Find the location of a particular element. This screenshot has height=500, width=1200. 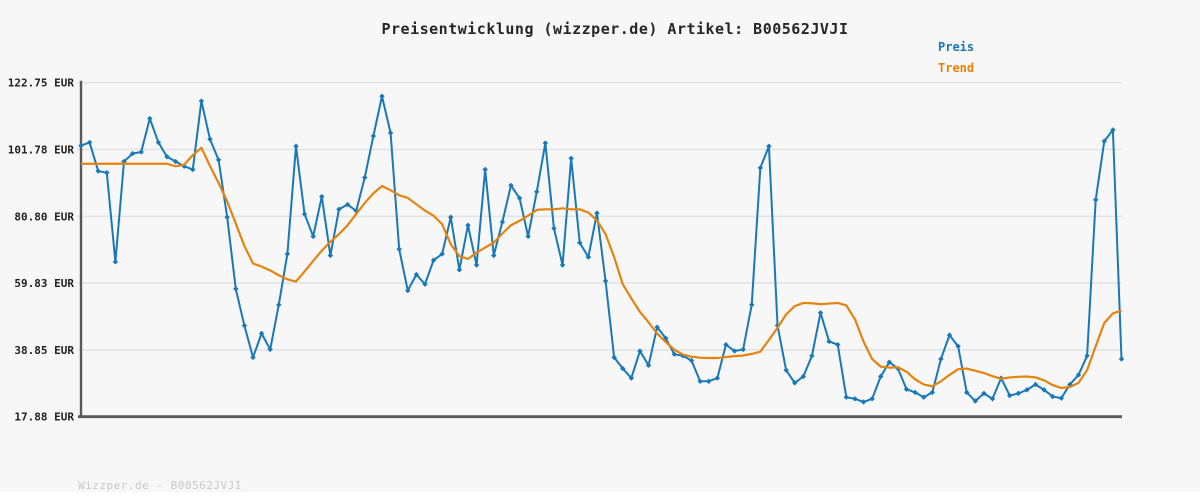

y-tick-label: 80.80 EUR is located at coordinates (44, 216).